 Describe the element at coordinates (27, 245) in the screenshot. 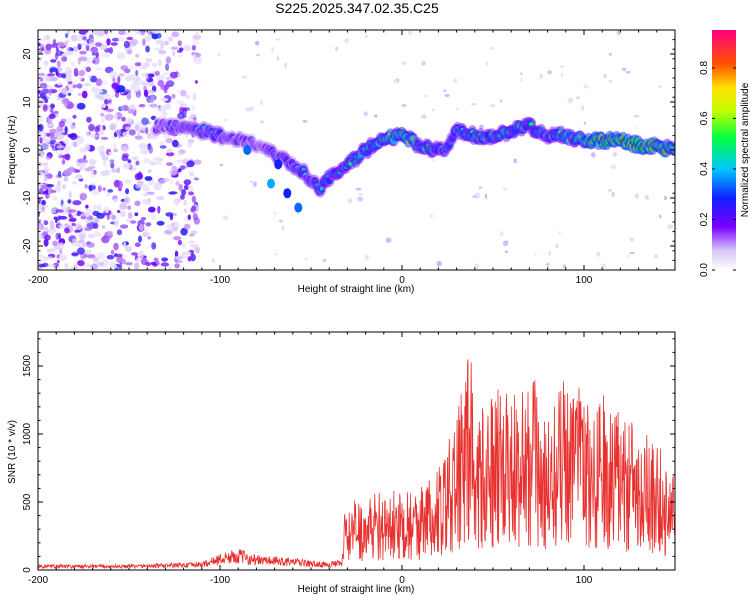

I see `y-tick-label: -20` at that location.